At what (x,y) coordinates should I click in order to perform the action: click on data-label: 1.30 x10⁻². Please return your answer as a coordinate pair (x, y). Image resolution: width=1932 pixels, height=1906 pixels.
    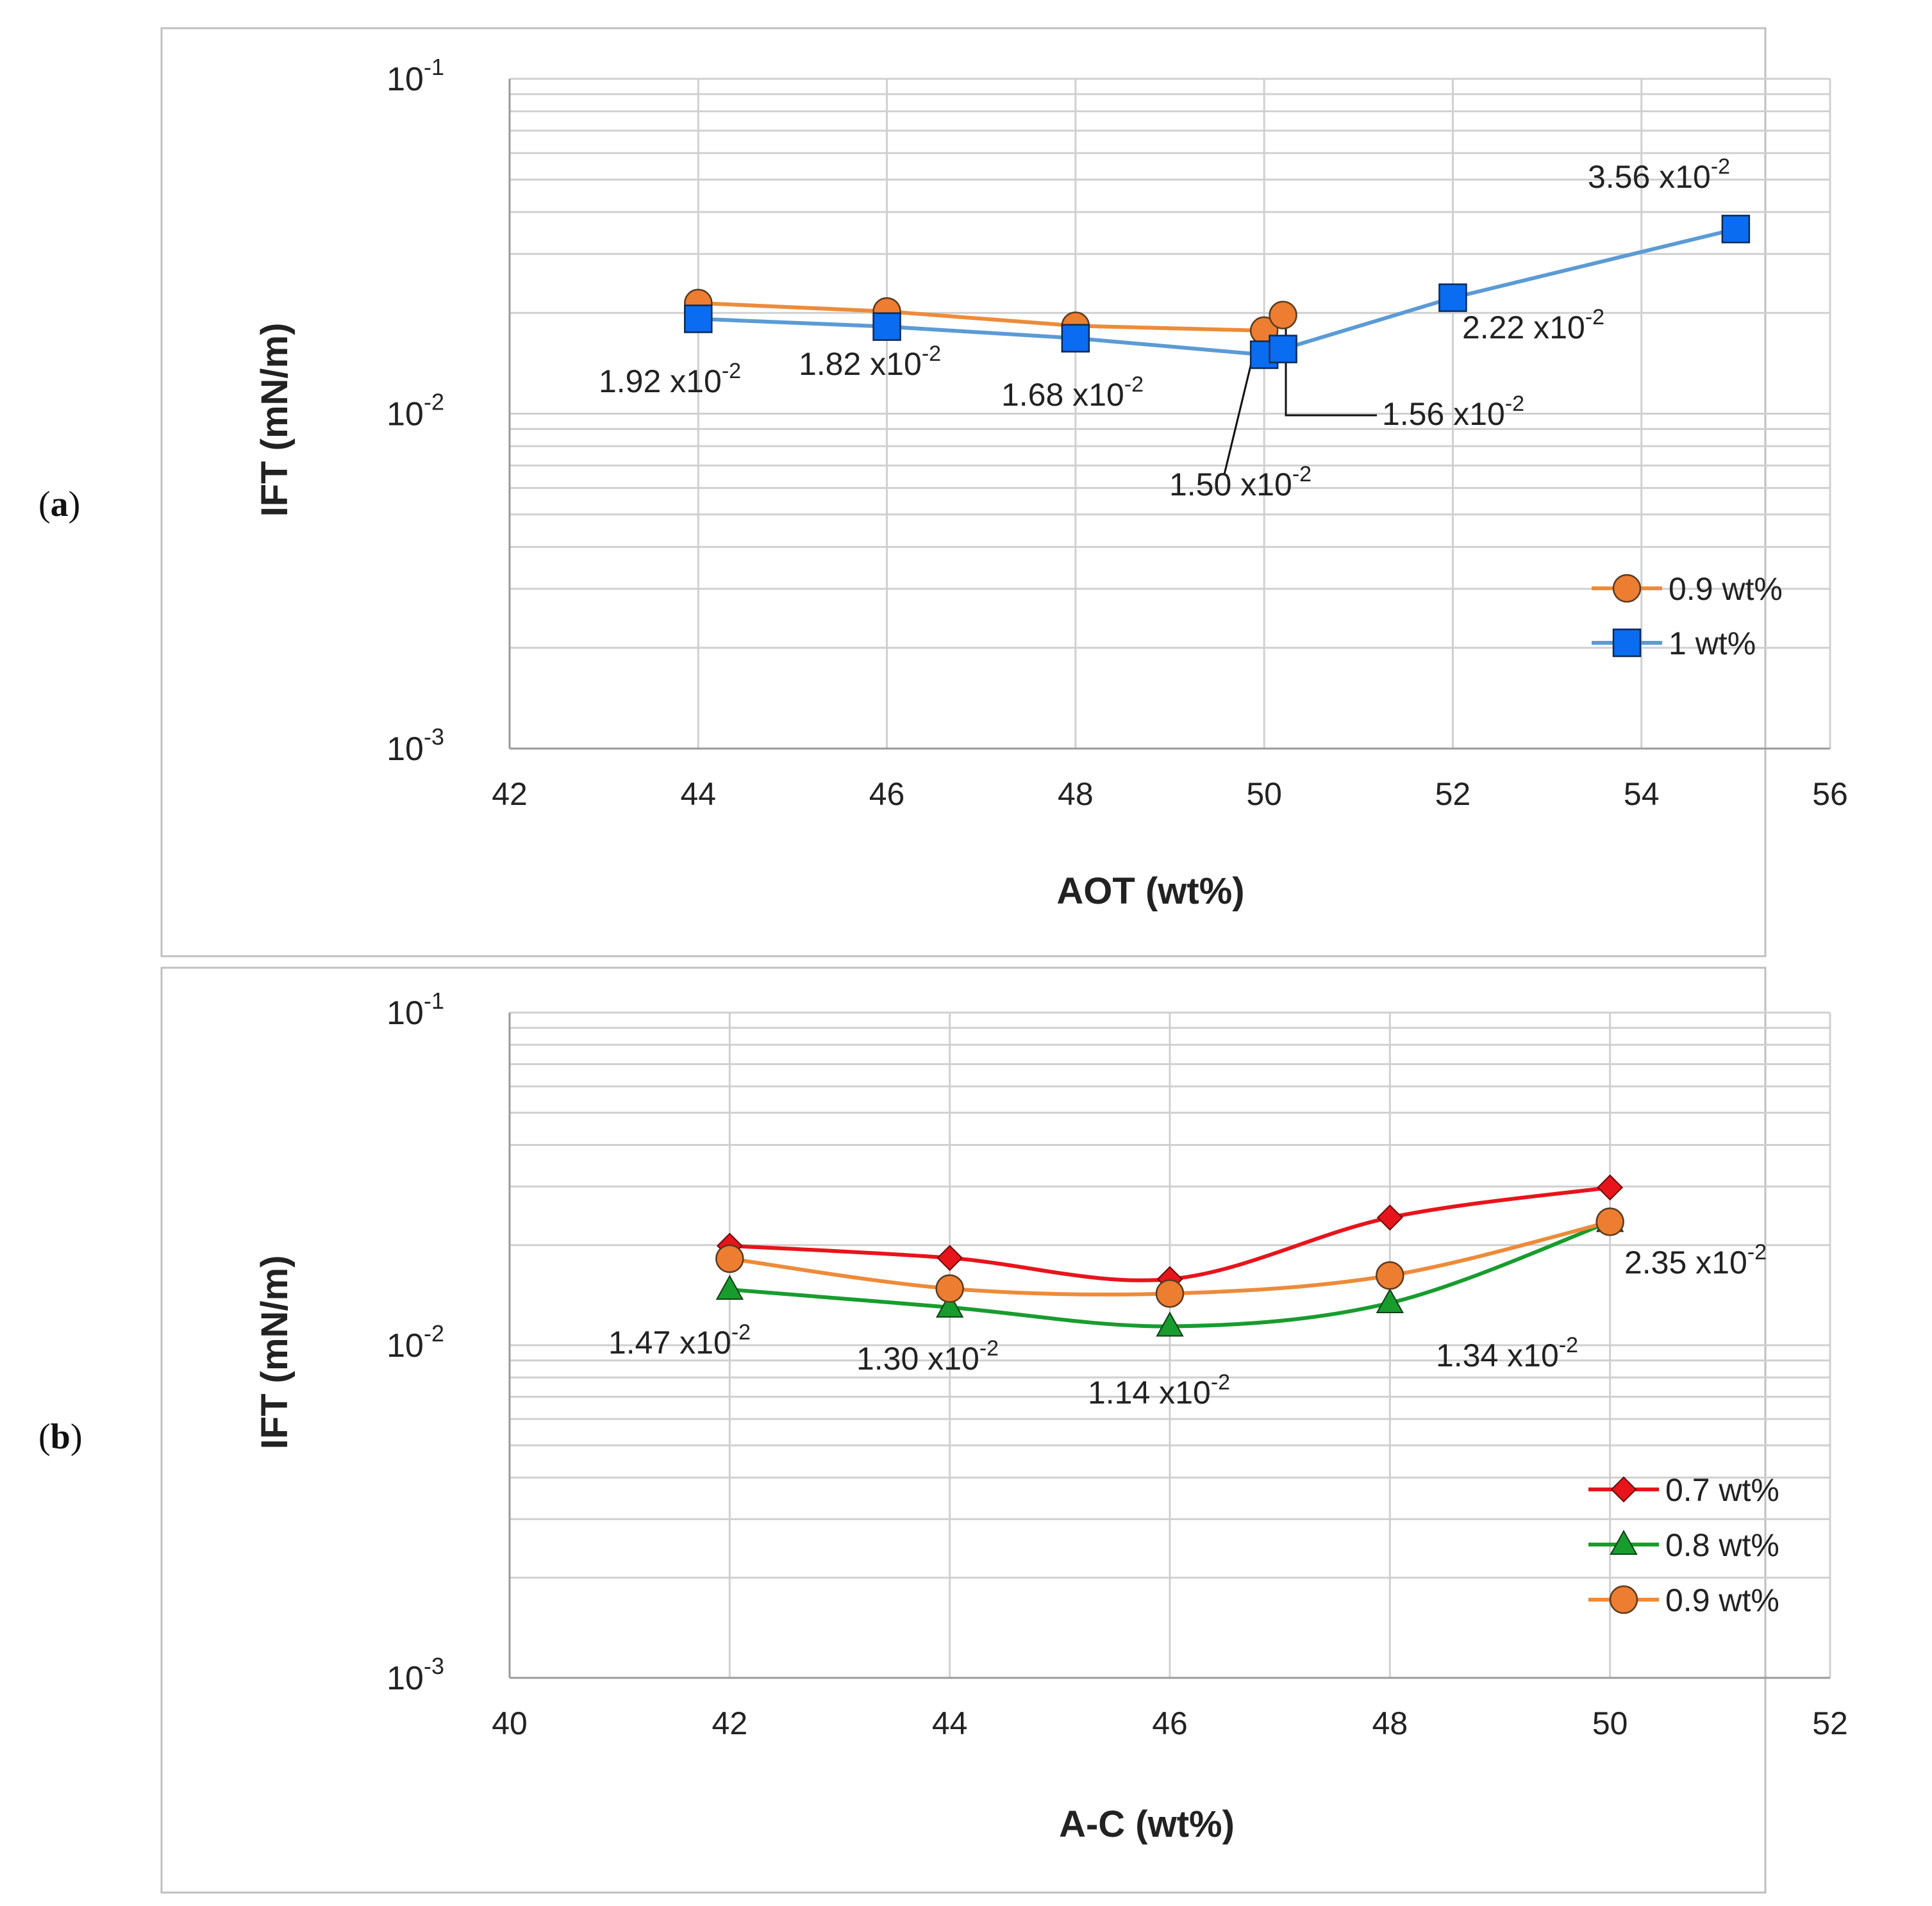
    Looking at the image, I should click on (927, 1356).